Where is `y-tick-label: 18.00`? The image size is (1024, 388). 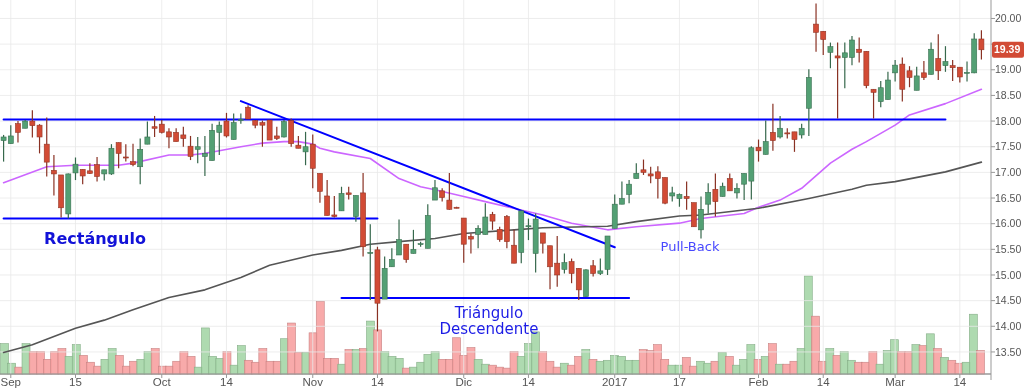
y-tick-label: 18.00 is located at coordinates (1008, 120).